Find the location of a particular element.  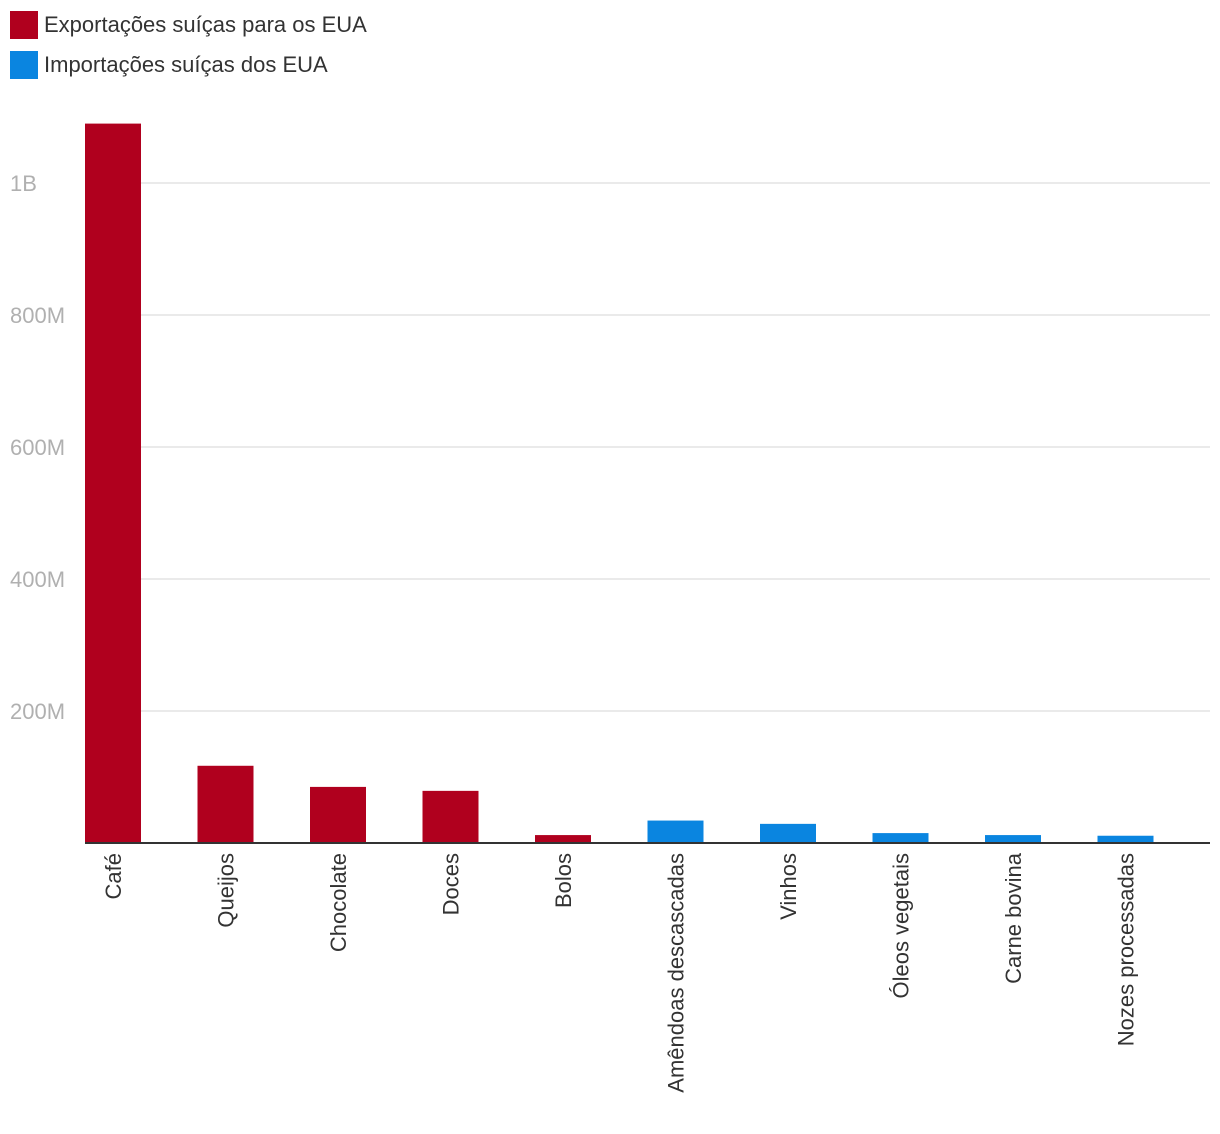

bar-Carne bovina is located at coordinates (1013, 839).